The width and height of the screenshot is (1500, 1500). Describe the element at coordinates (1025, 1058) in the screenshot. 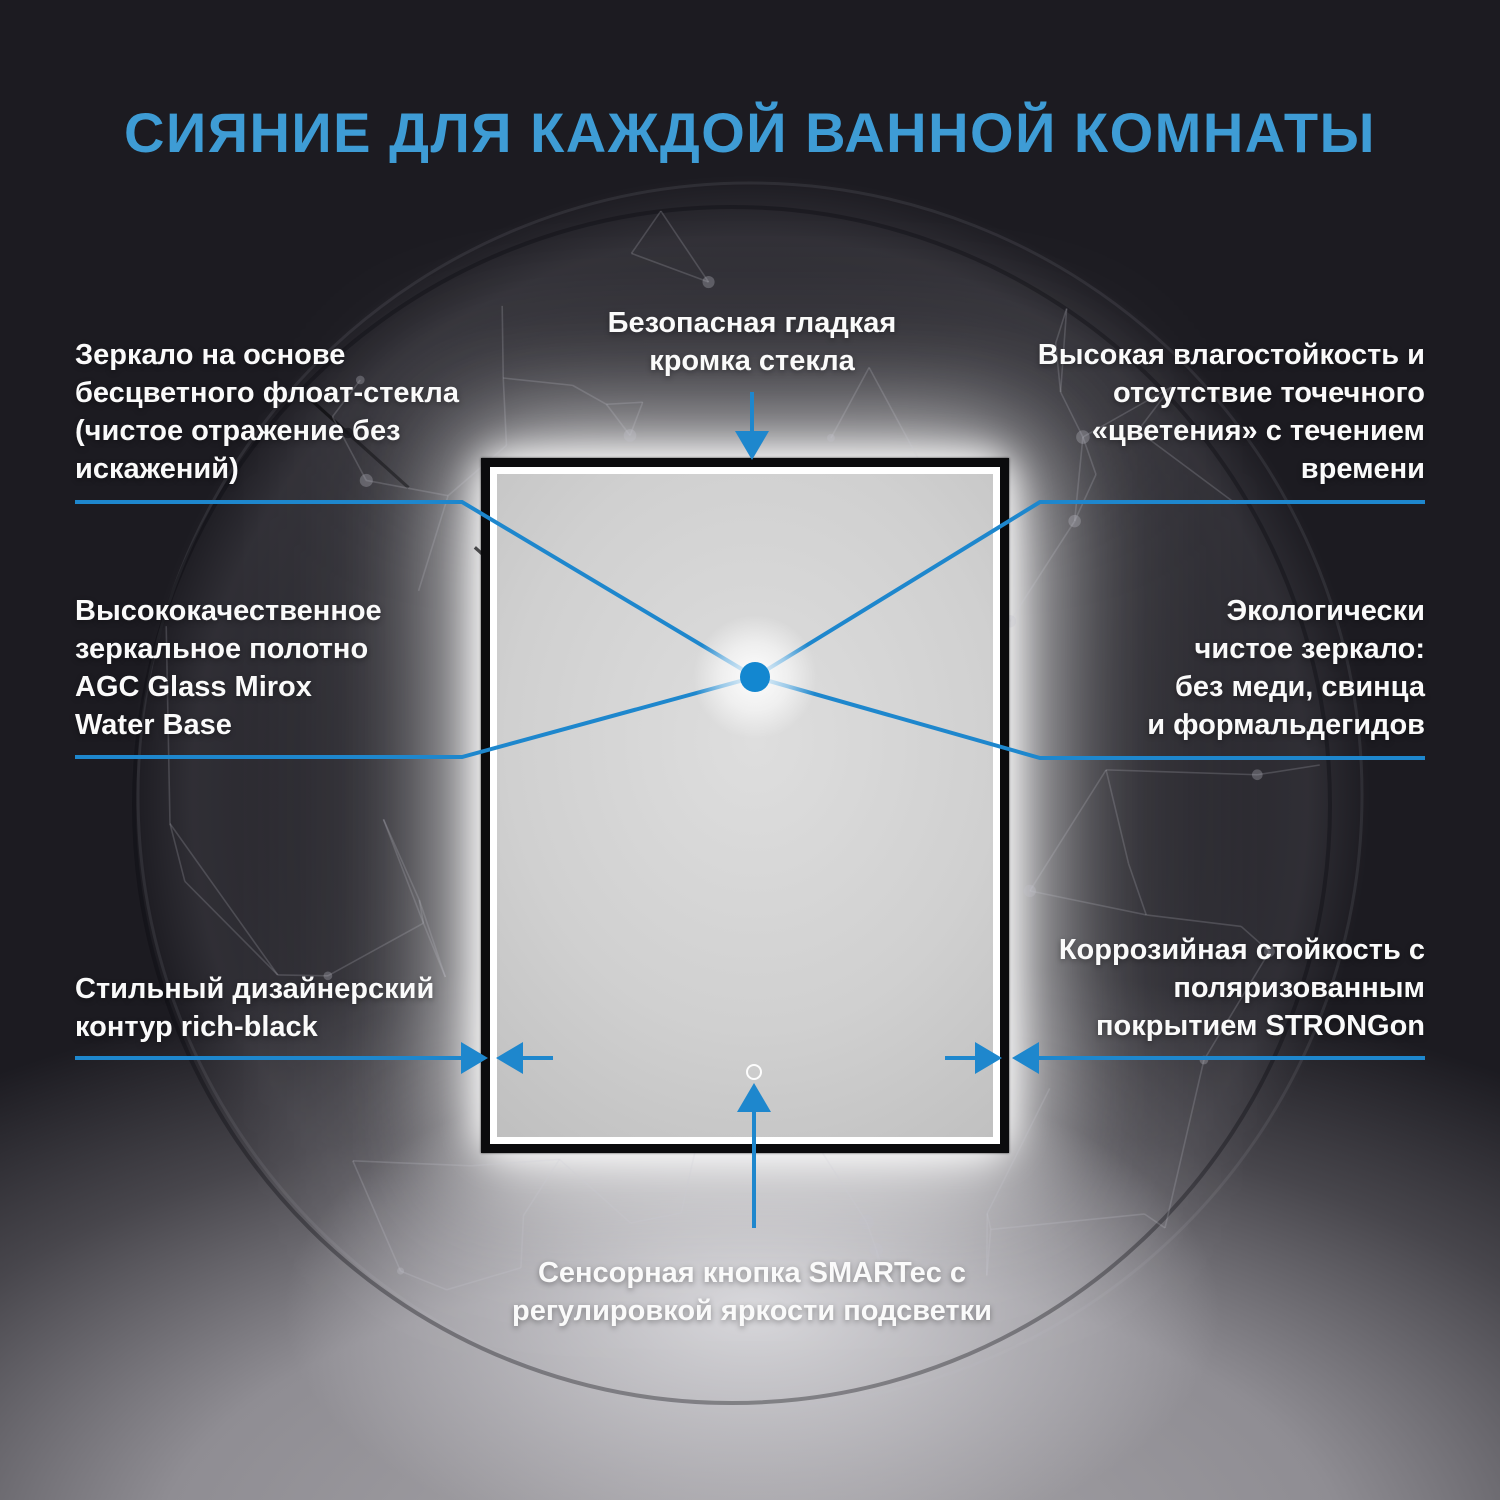

I see `arrowhead-strongon-icon` at that location.